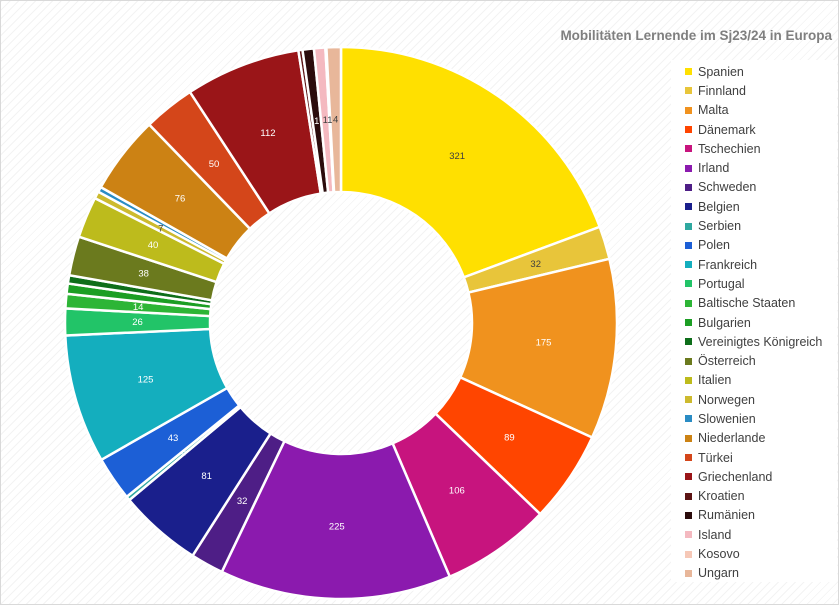 This screenshot has width=840, height=606. What do you see at coordinates (457, 490) in the screenshot?
I see `data-label-tschechien: 106` at bounding box center [457, 490].